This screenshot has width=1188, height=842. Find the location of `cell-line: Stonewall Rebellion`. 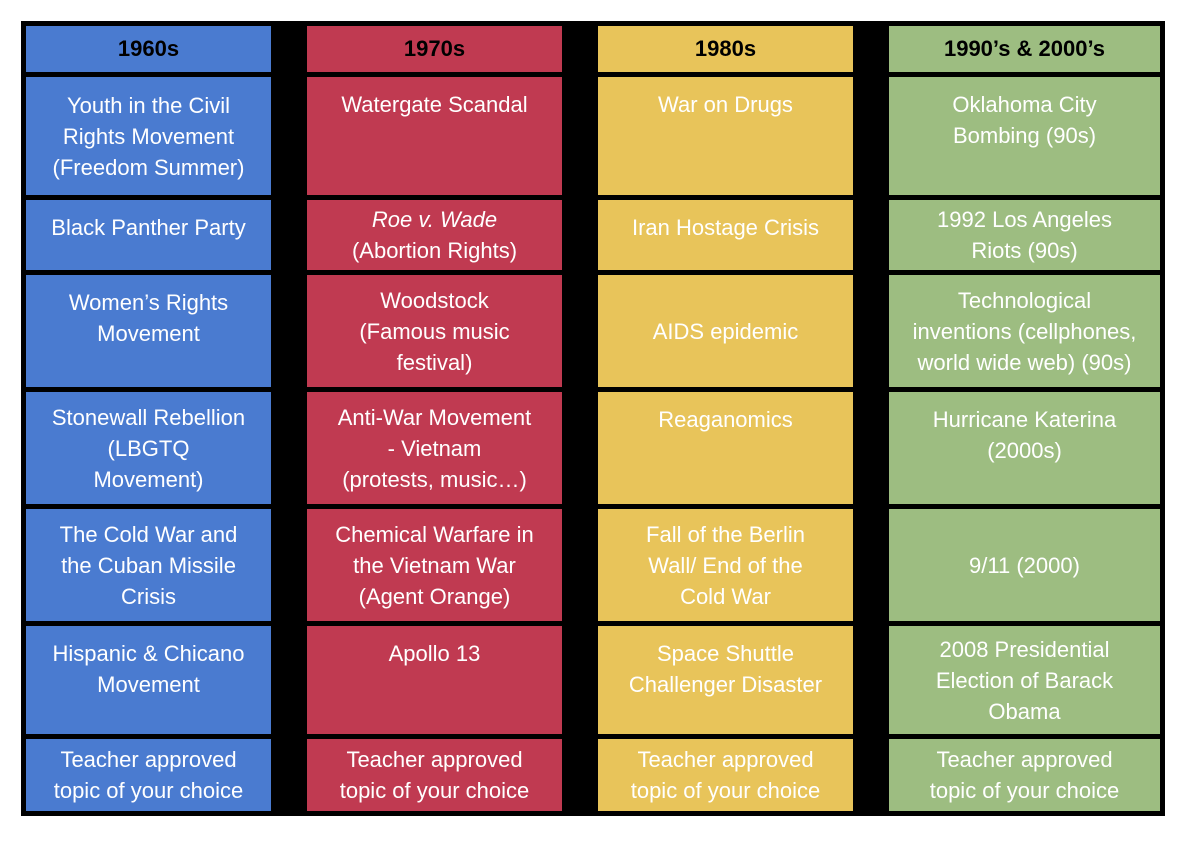

cell-line: Stonewall Rebellion is located at coordinates (148, 417).